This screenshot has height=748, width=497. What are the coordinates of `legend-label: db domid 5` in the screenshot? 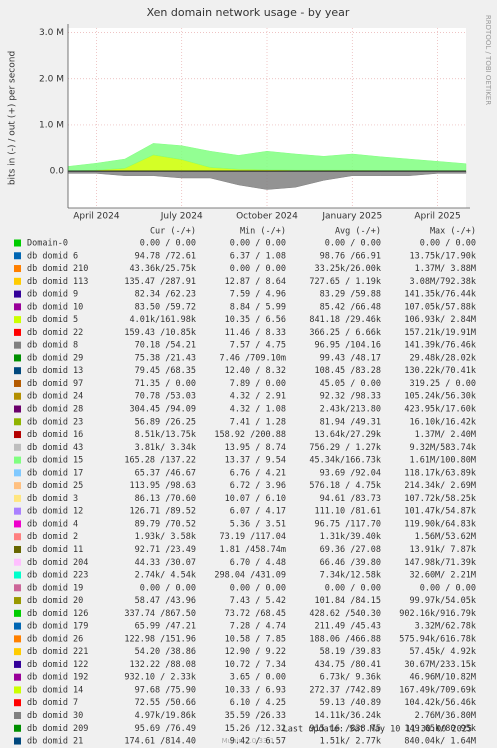 It's located at (52, 320).